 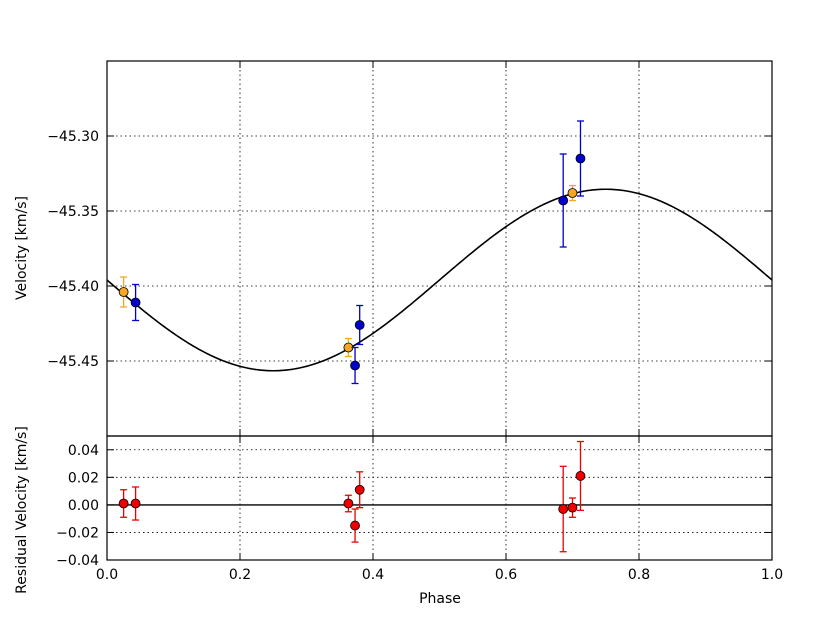 What do you see at coordinates (352, 496) in the screenshot?
I see `residual-data-points` at bounding box center [352, 496].